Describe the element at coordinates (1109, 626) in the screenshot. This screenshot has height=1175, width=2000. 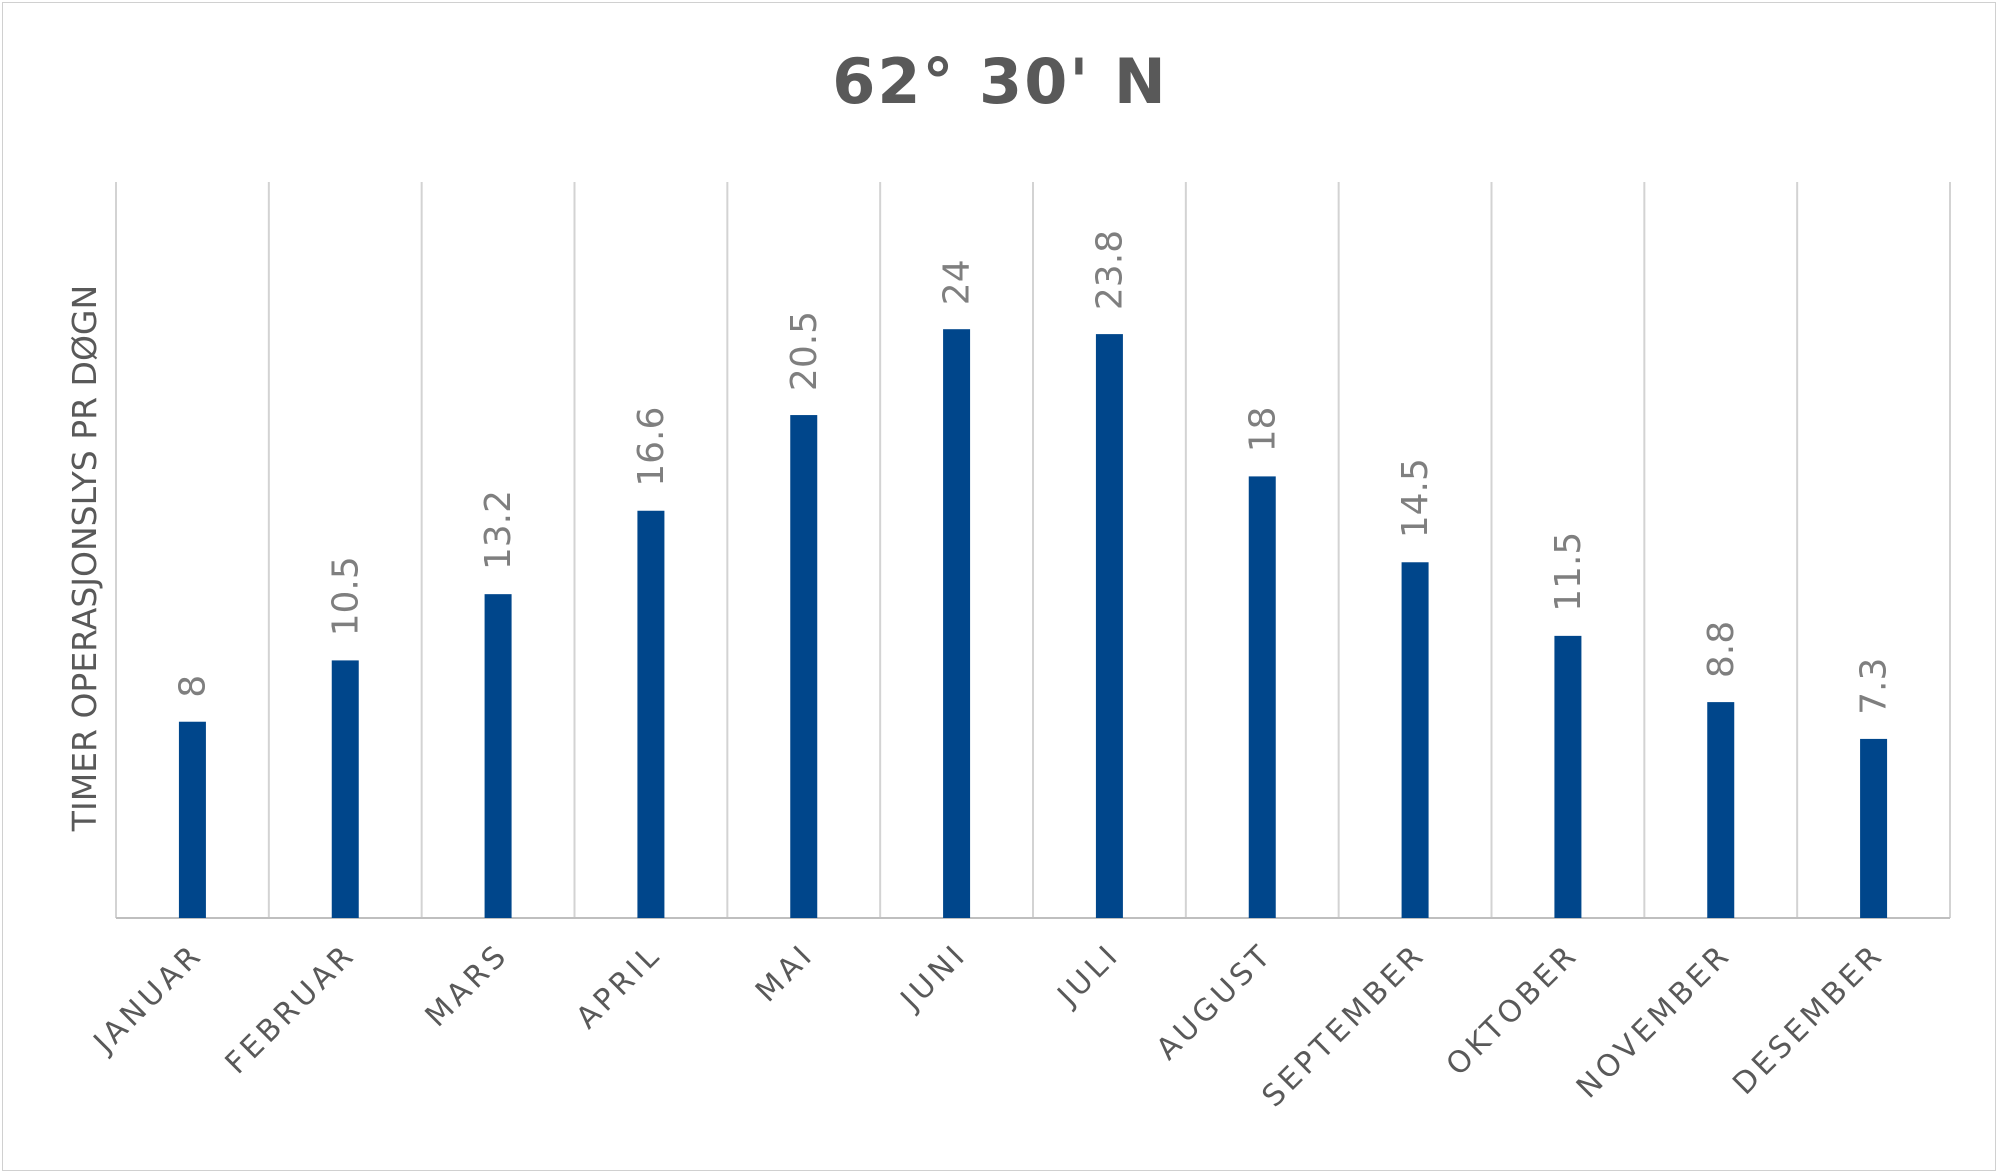
I see `bar-juli` at that location.